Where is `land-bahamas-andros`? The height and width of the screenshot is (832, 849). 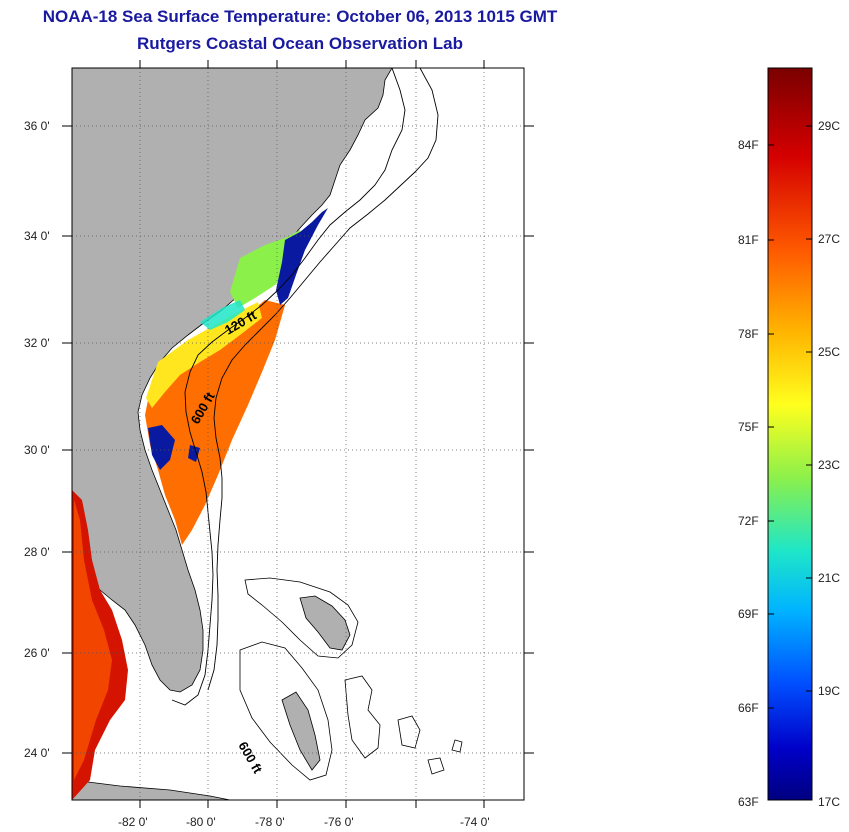 land-bahamas-andros is located at coordinates (301, 731).